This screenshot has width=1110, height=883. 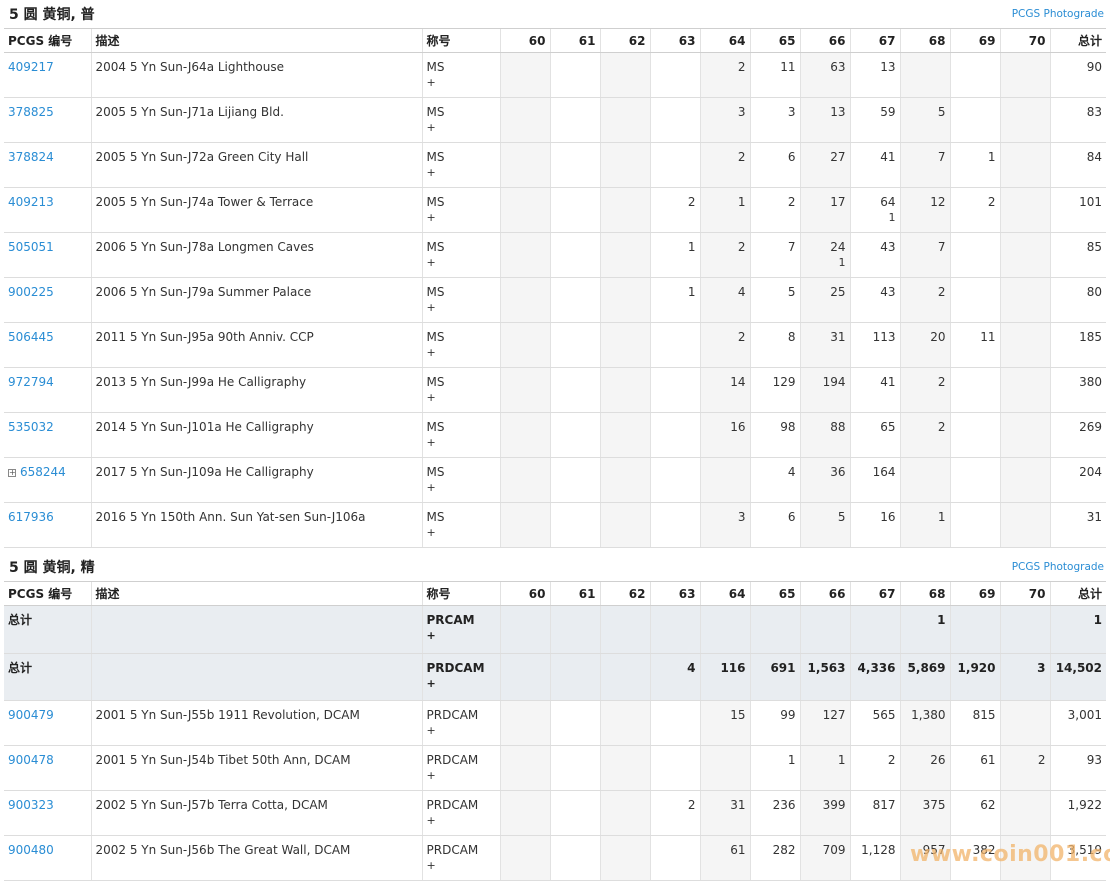 I want to click on grade-cell-67: 164, so click(x=874, y=480).